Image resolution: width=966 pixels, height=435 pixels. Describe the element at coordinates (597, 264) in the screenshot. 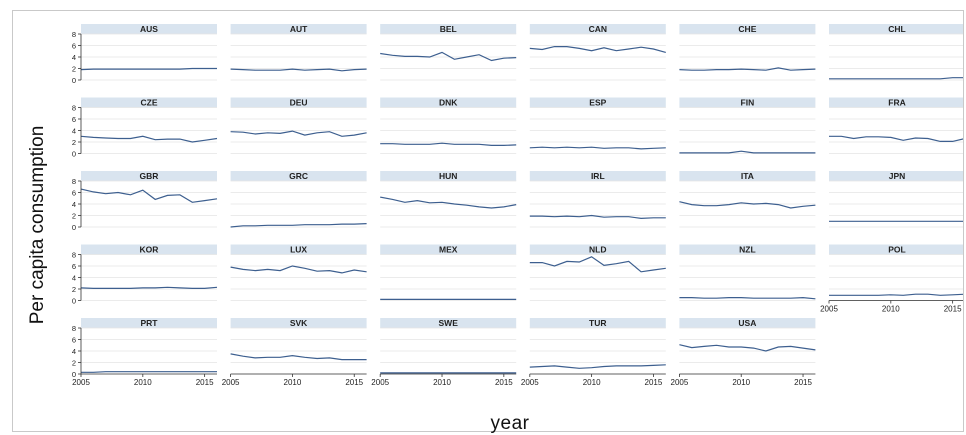

I see `series-line-nld` at that location.